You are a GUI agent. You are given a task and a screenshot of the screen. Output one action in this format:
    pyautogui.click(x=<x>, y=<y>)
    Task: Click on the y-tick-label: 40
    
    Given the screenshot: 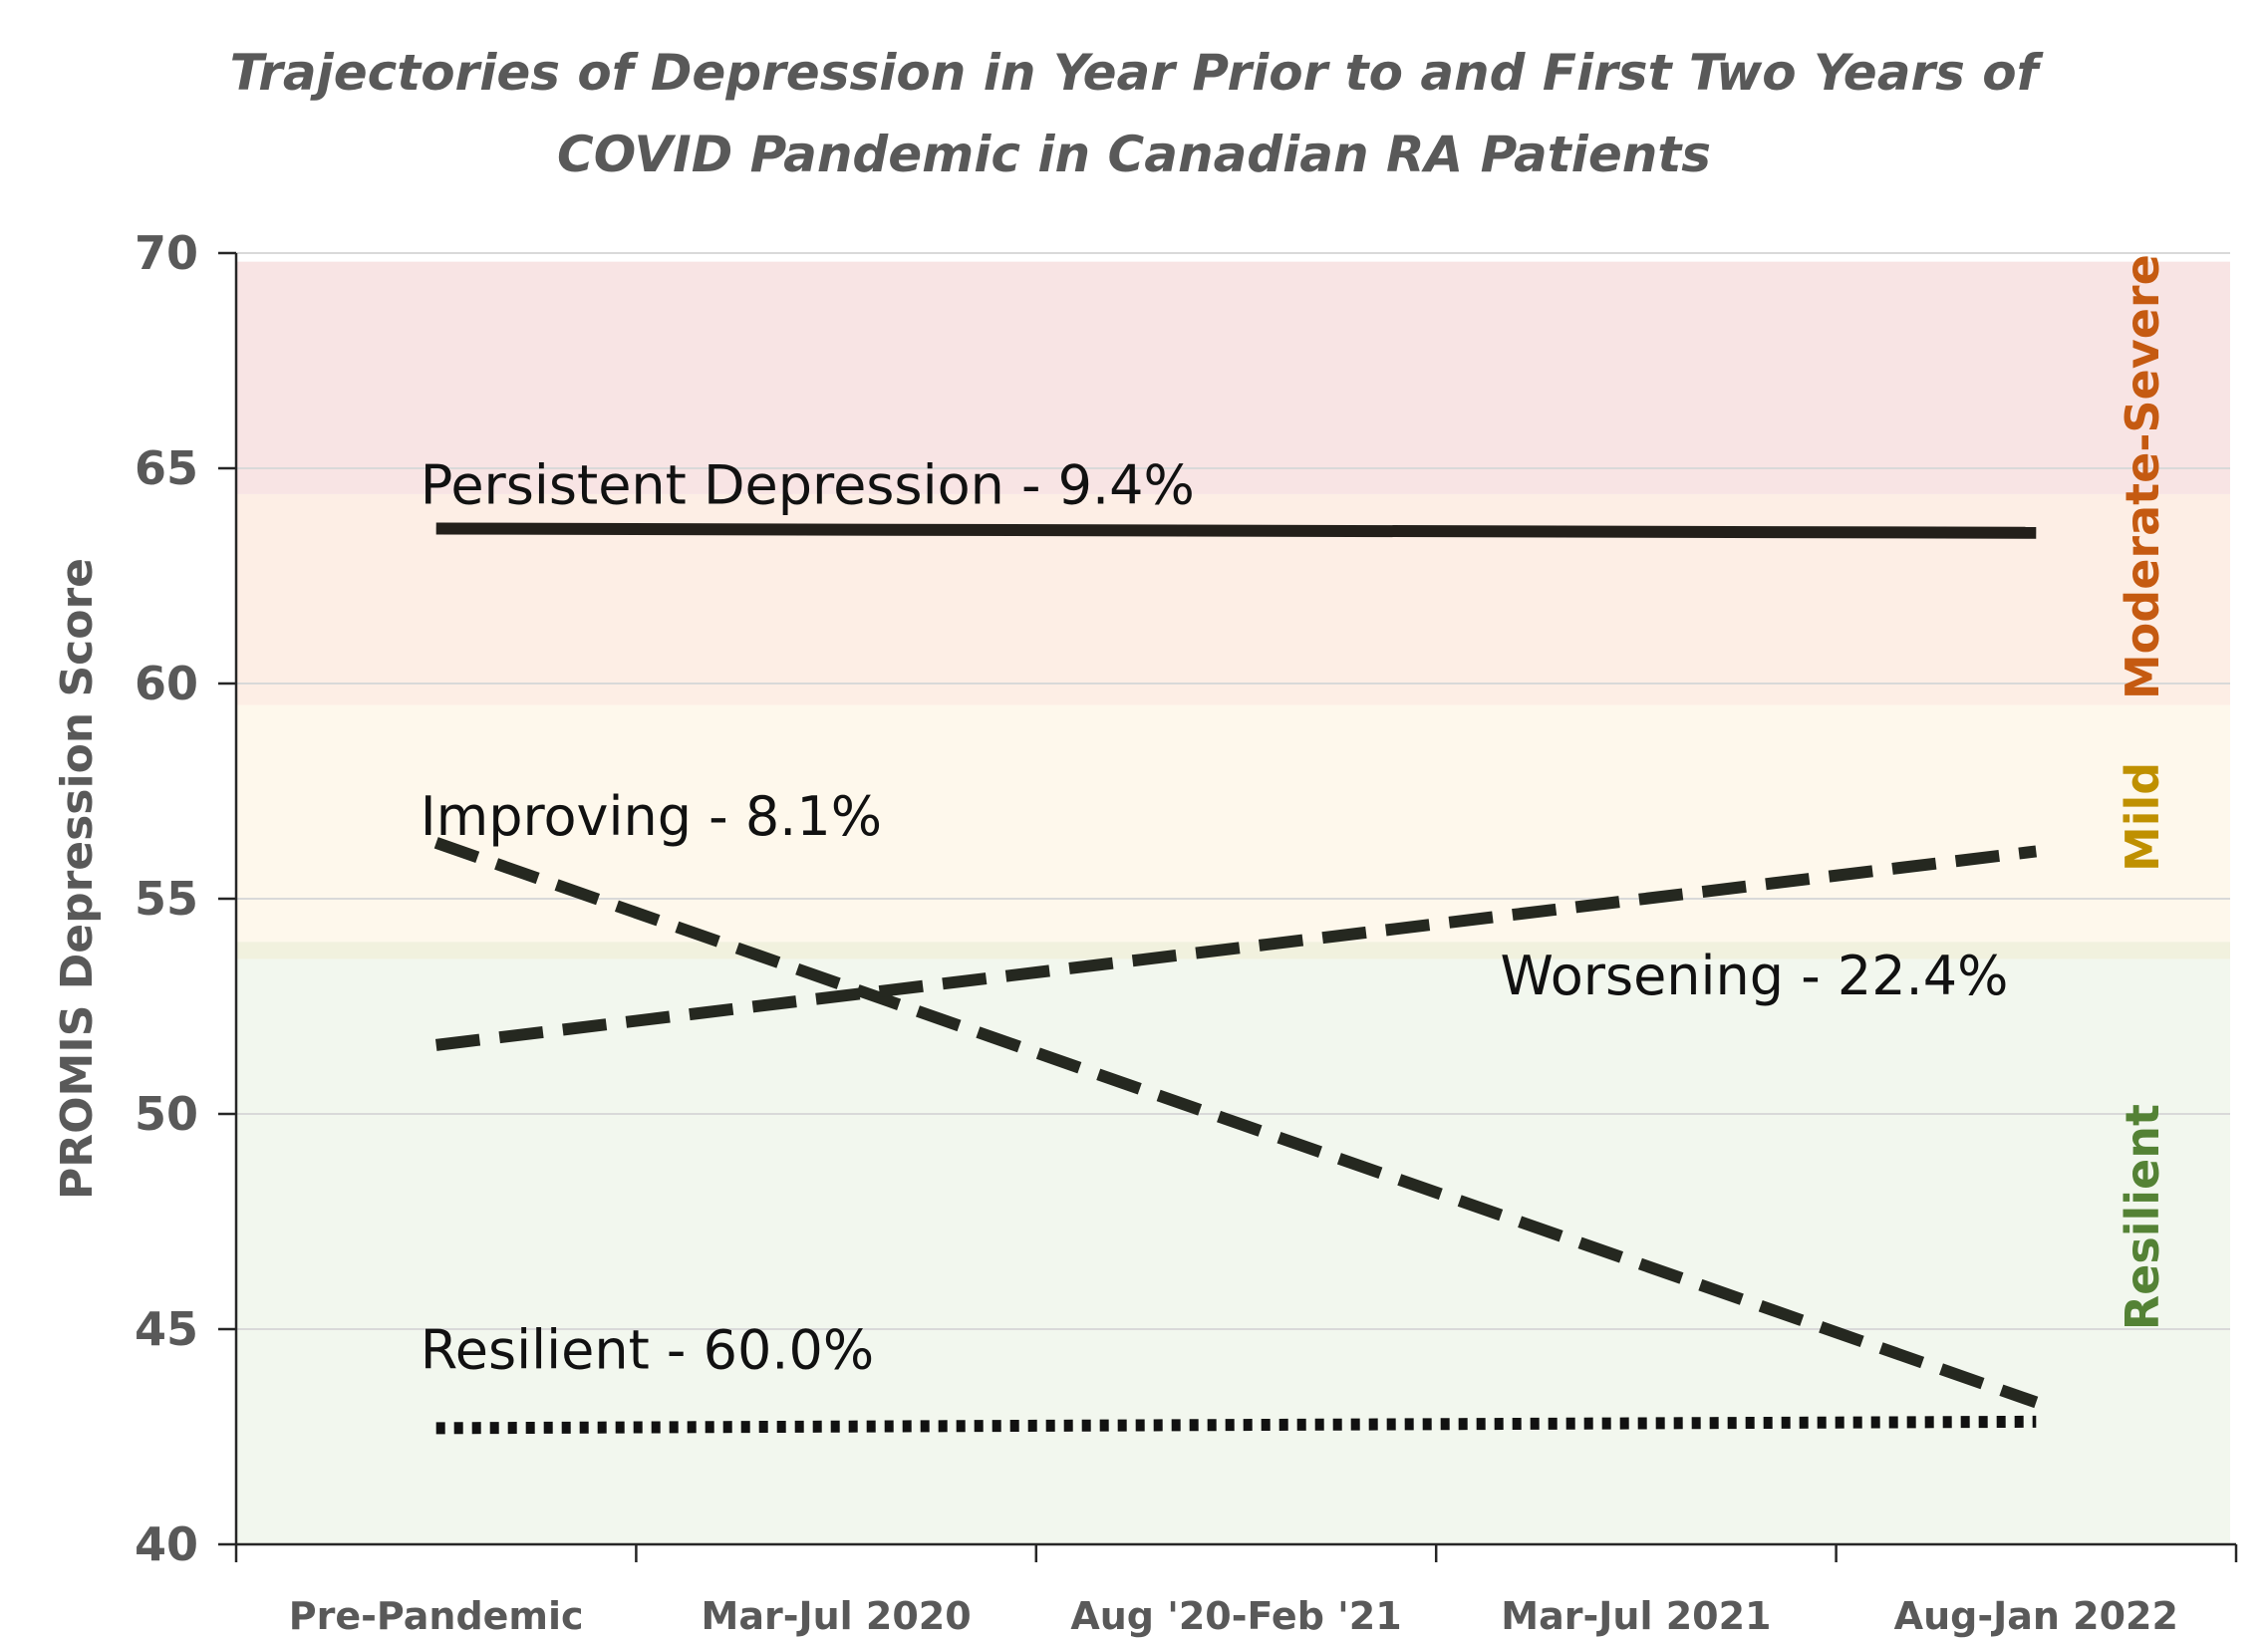 What is the action you would take?
    pyautogui.click(x=166, y=1544)
    